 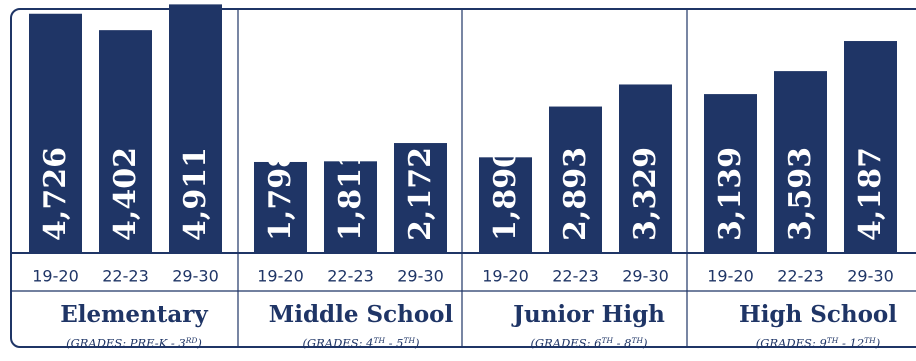 I want to click on bar-value-label: 3,593, so click(x=800, y=194).